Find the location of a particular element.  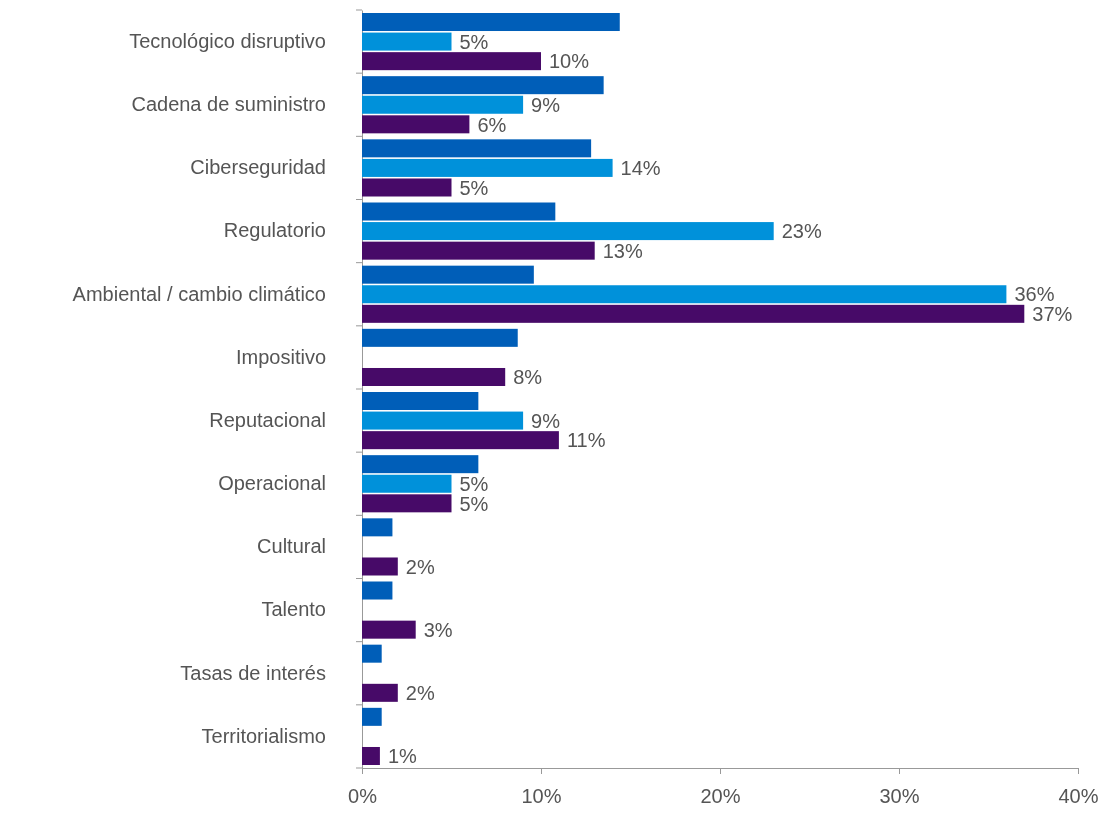

y-tick-label: Cadena de suministro is located at coordinates (228, 104).